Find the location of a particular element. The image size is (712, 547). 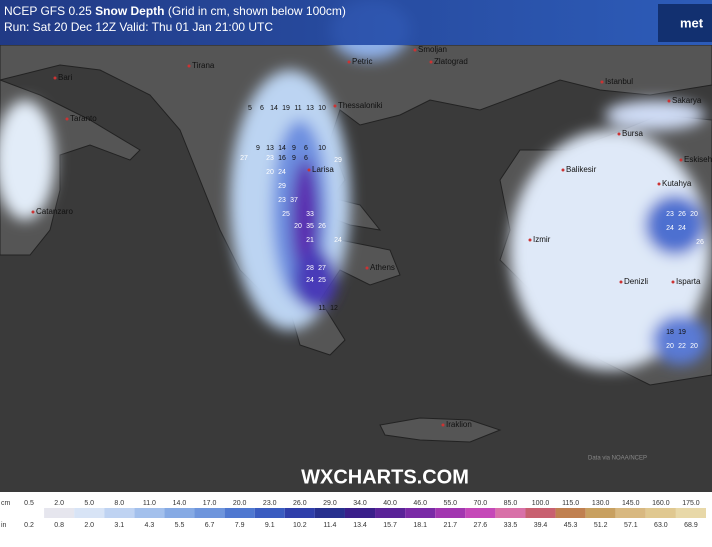

city-label: Taranto is located at coordinates (83, 118).